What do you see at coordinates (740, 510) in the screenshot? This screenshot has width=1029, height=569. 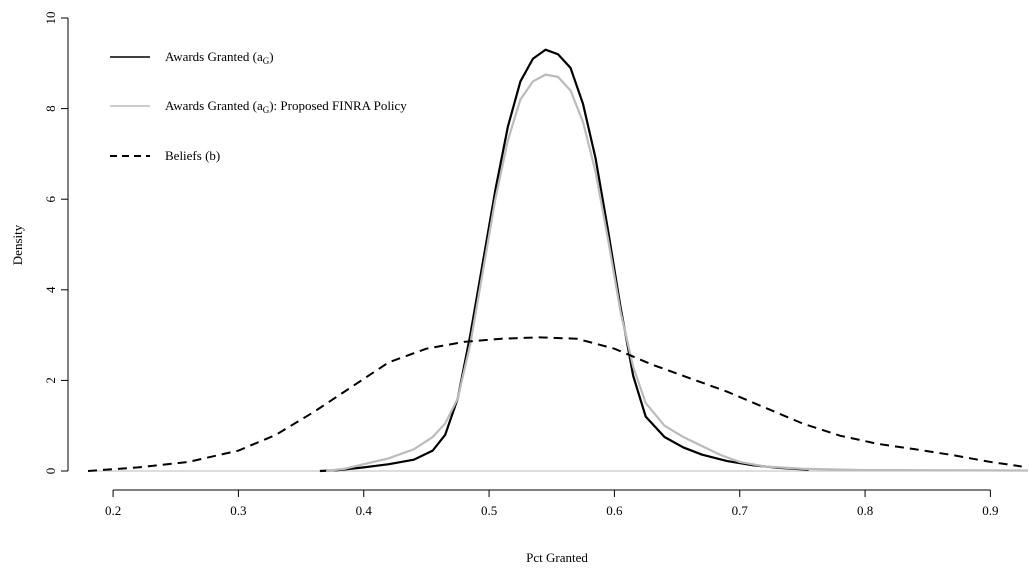 I see `x-tick-label: 0.7` at bounding box center [740, 510].